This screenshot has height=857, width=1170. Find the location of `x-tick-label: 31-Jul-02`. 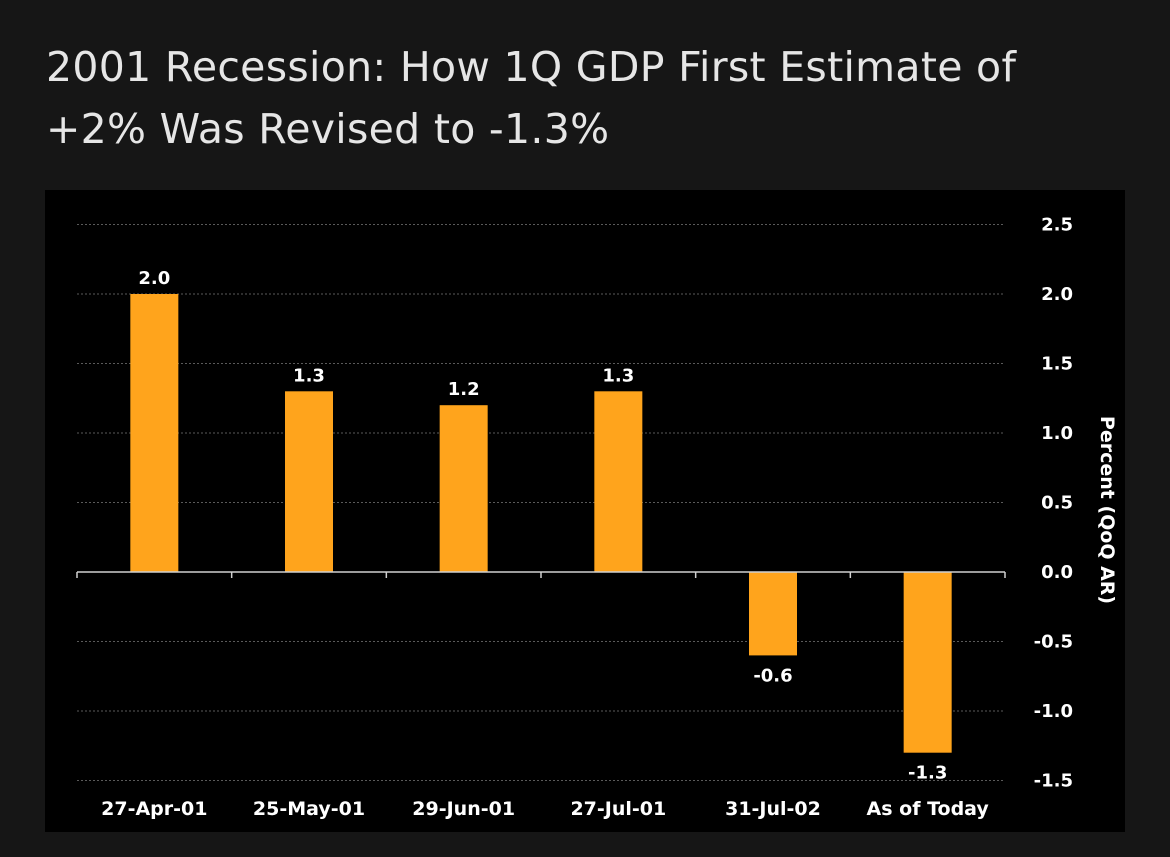

x-tick-label: 31-Jul-02 is located at coordinates (773, 809).